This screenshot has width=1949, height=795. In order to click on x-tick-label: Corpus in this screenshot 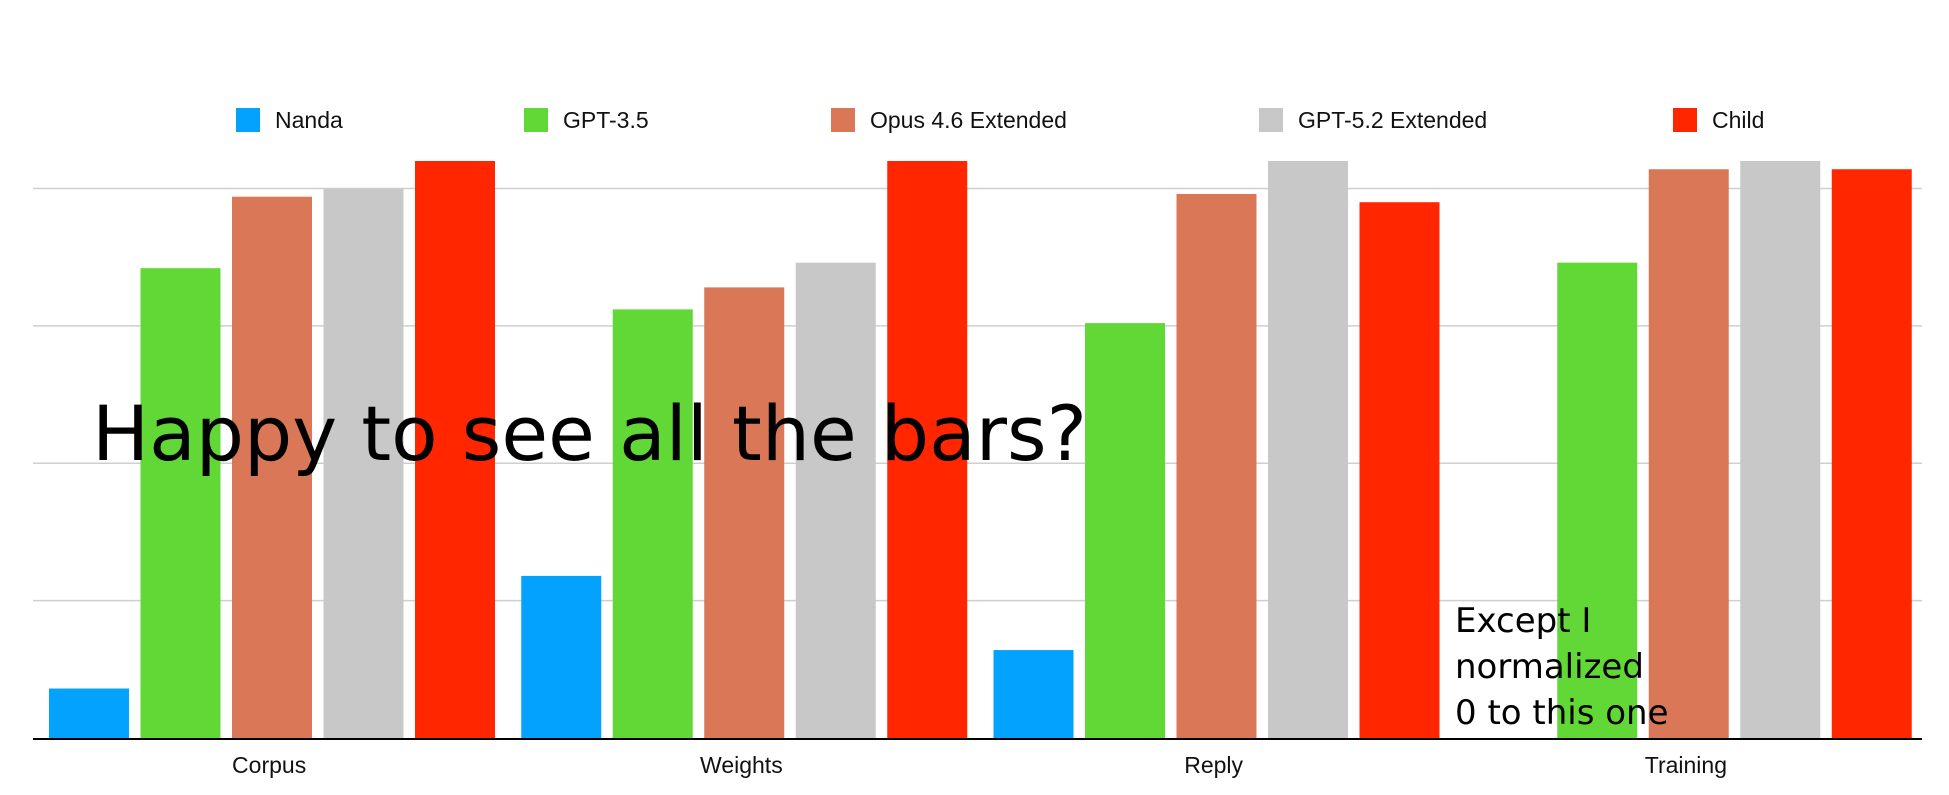, I will do `click(269, 765)`.